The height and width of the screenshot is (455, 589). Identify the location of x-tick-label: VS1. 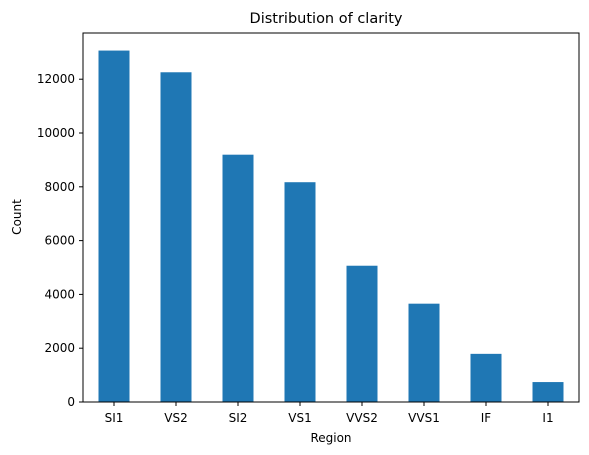
(299, 418).